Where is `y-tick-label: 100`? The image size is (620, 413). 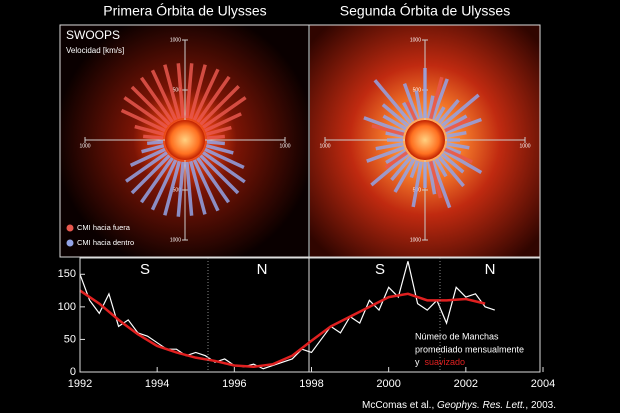 y-tick-label: 100 is located at coordinates (67, 307).